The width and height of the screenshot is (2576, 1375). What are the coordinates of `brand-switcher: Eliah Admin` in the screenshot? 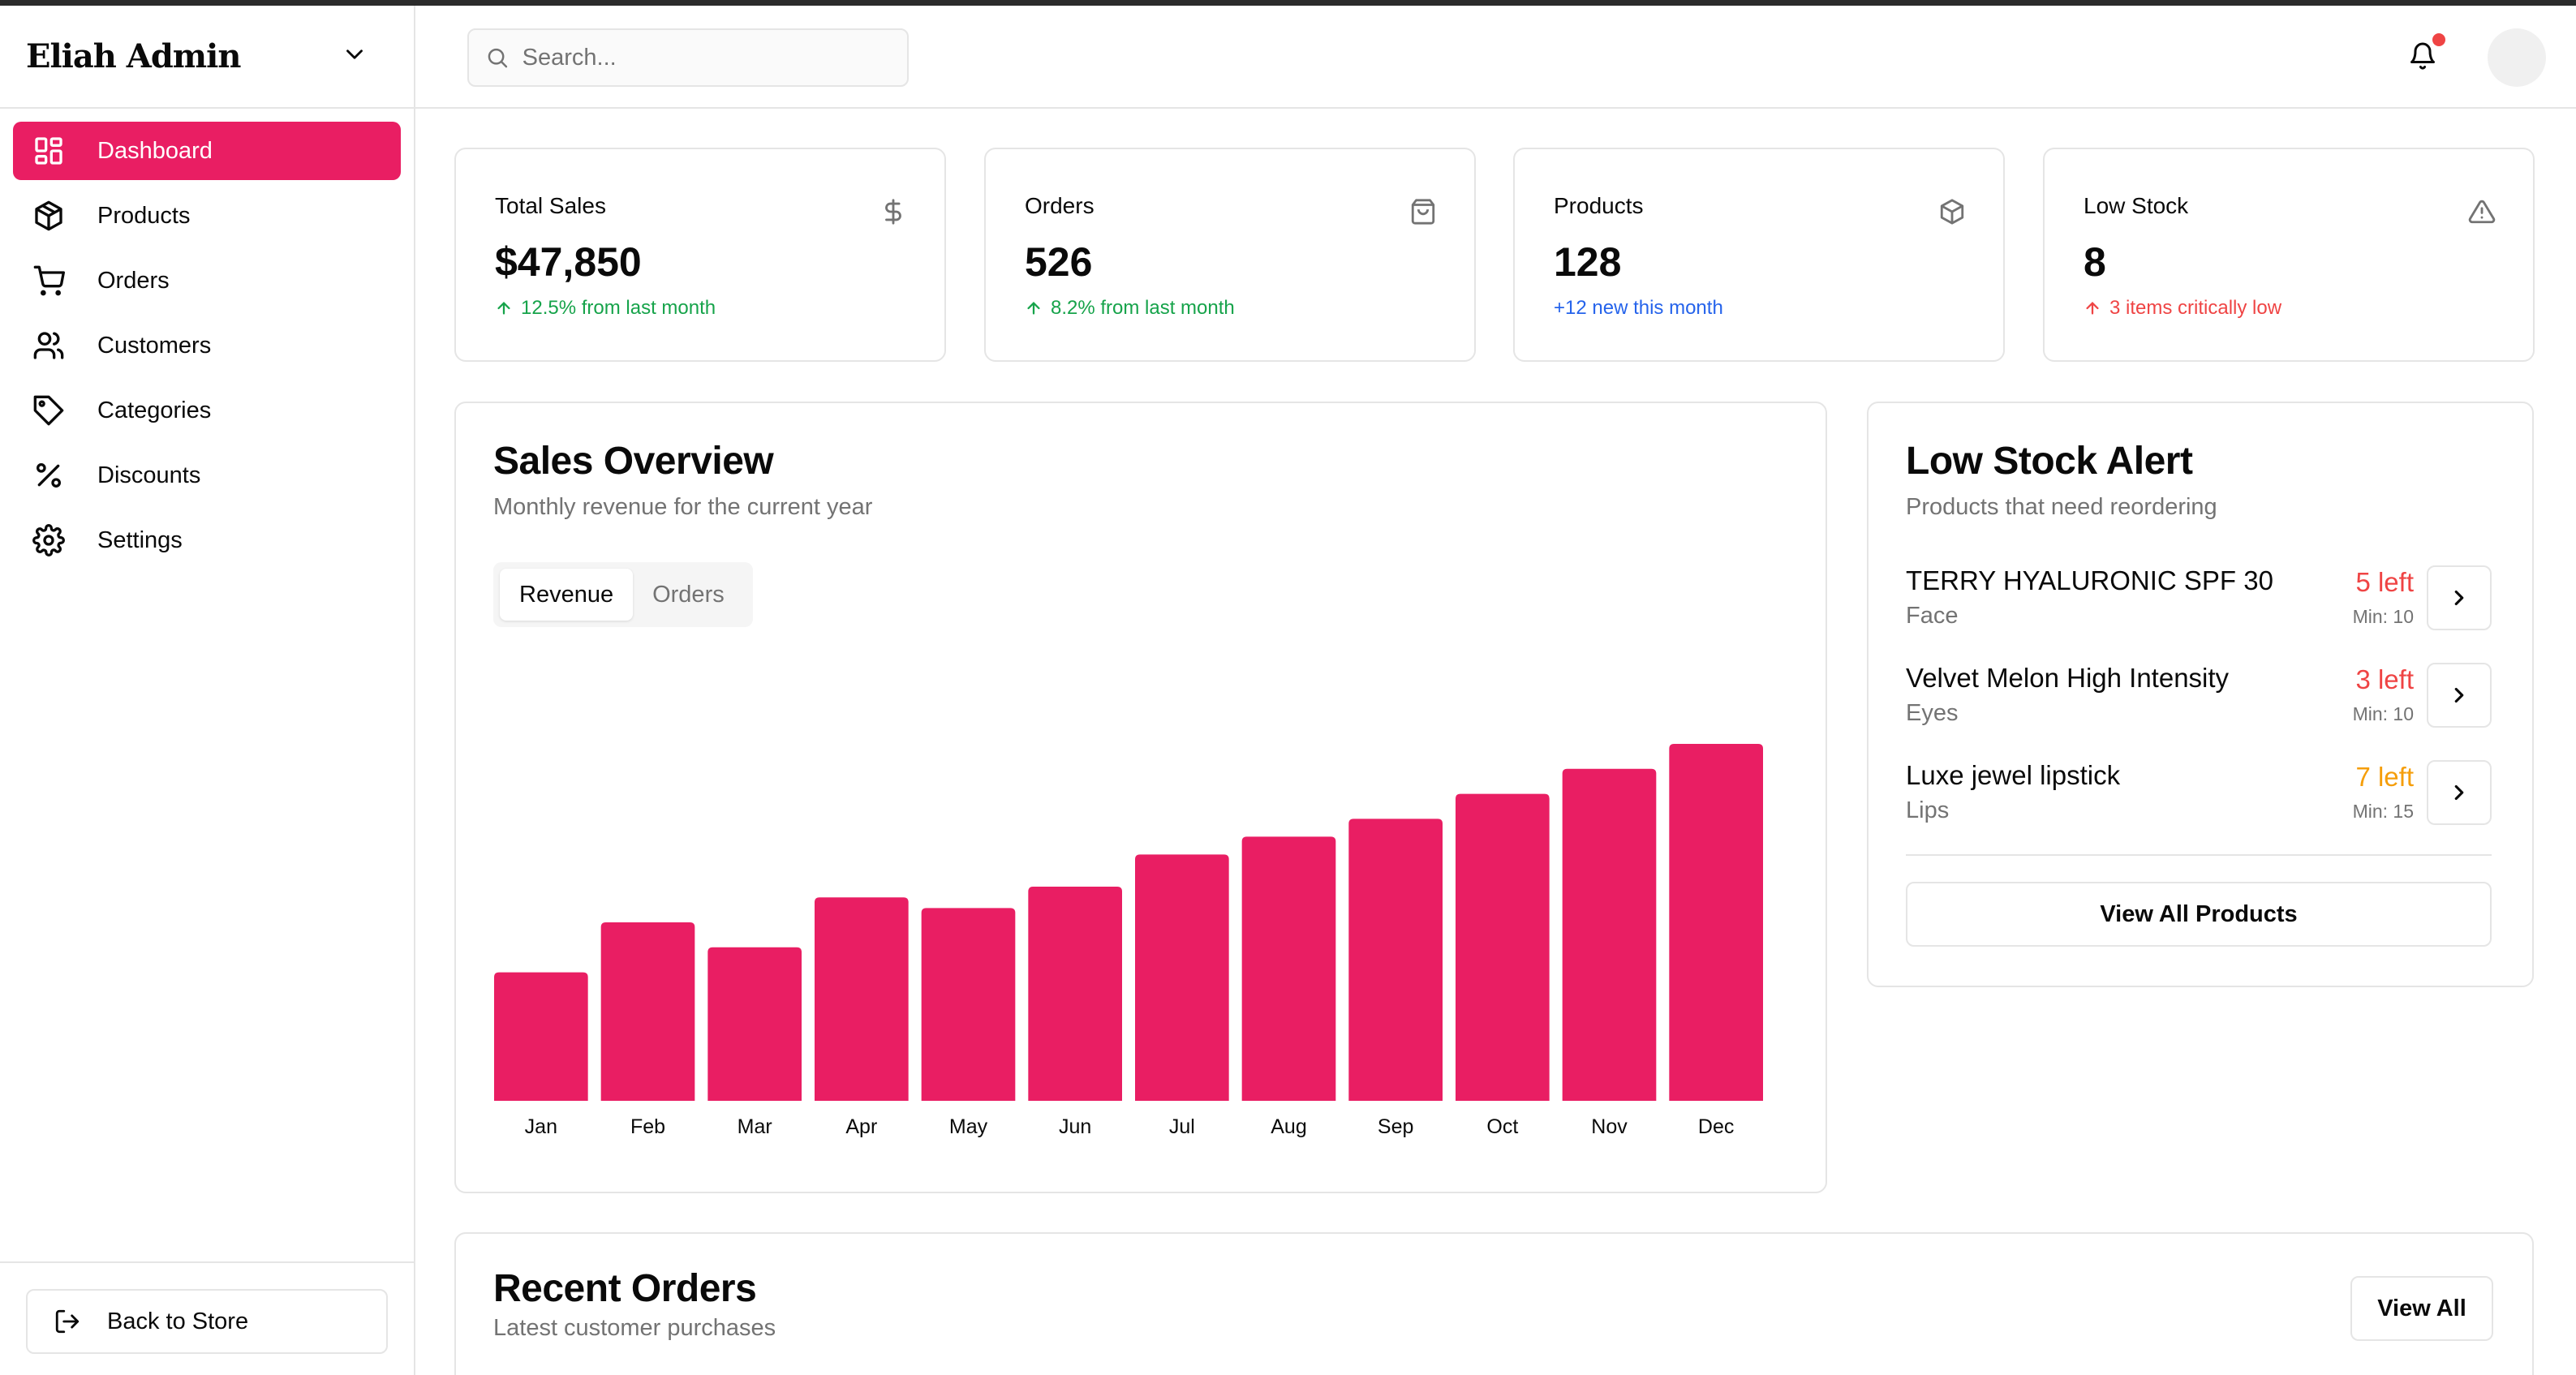 It's located at (207, 57).